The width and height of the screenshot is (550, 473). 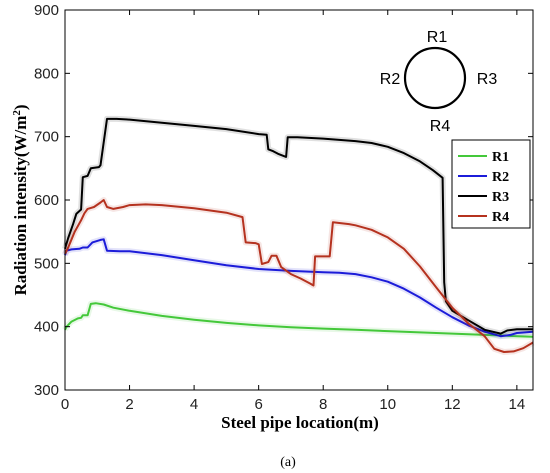 I want to click on legend-items: R1 R2 R3 R4, so click(x=483, y=187).